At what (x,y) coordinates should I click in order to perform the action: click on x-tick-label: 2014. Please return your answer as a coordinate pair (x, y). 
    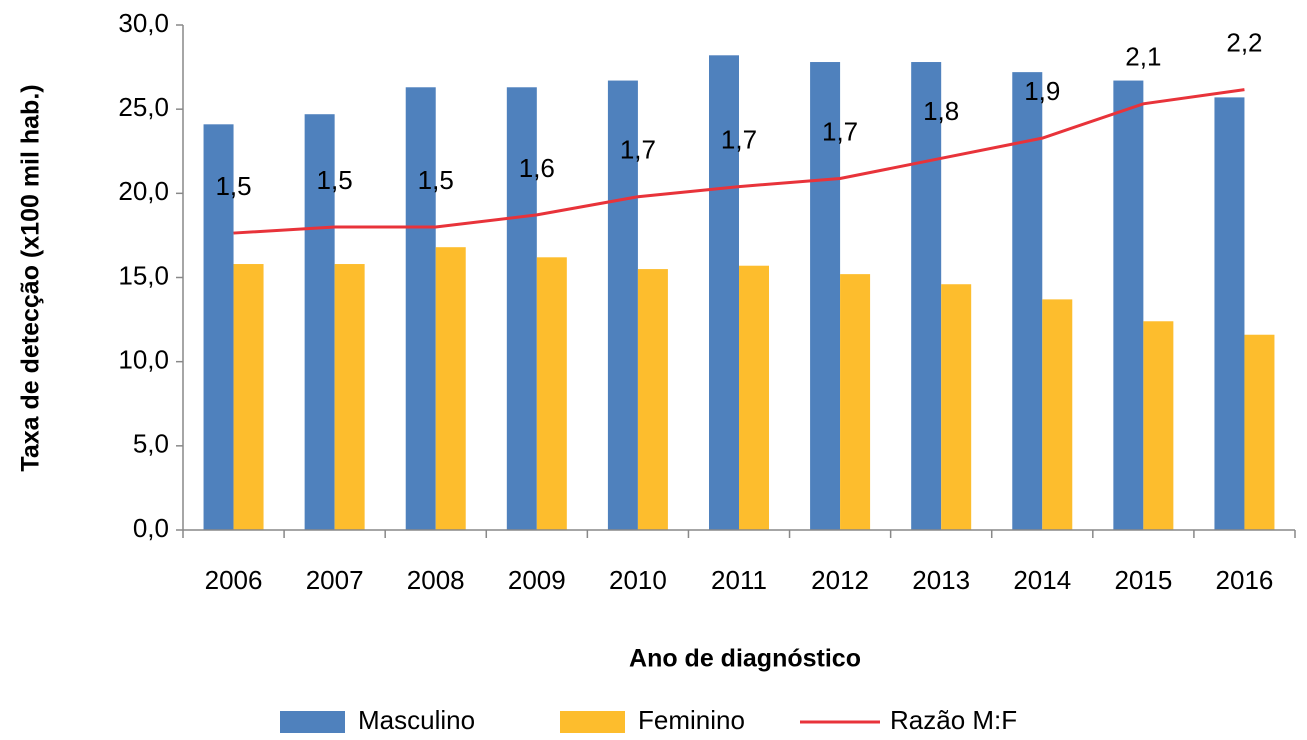
    Looking at the image, I should click on (1042, 580).